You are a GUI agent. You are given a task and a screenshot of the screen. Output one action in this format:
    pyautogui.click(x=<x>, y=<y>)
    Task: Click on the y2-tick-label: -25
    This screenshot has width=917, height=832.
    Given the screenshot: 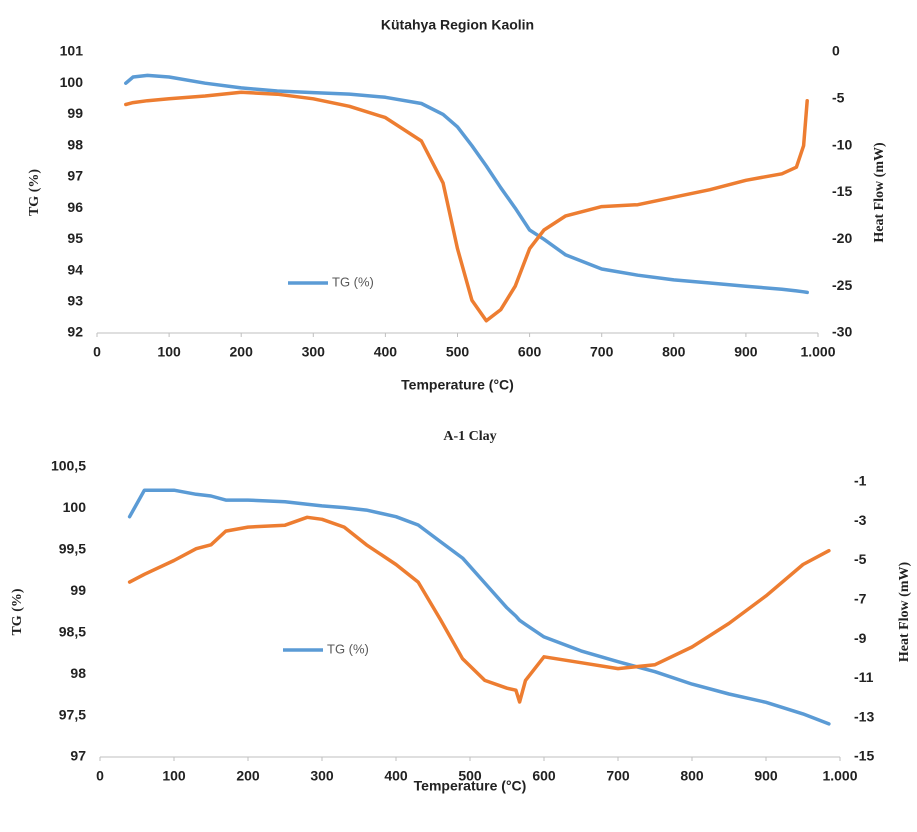 What is the action you would take?
    pyautogui.click(x=842, y=285)
    